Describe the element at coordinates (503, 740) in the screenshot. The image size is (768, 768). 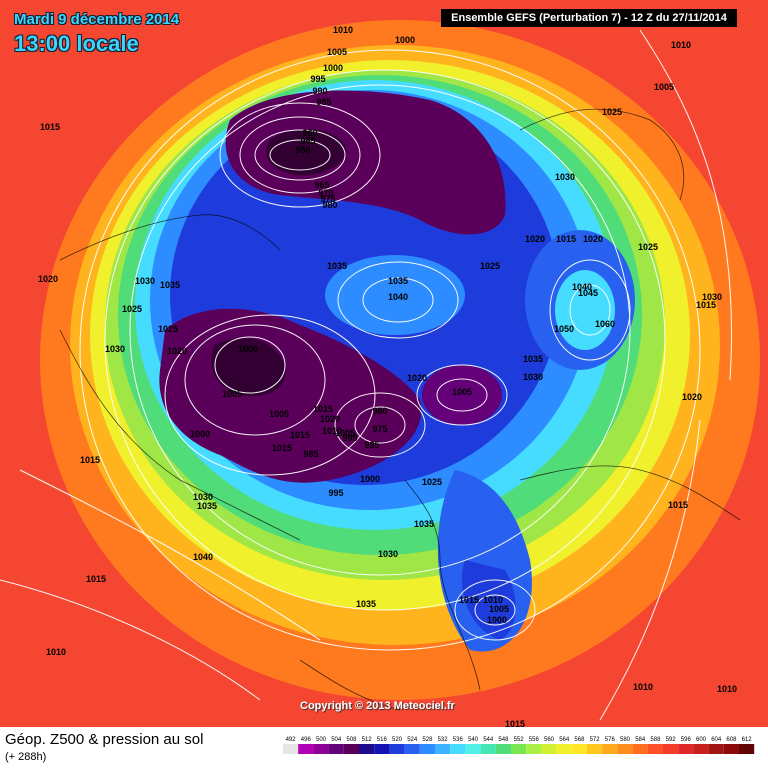
I see `legend-value-label: 548` at that location.